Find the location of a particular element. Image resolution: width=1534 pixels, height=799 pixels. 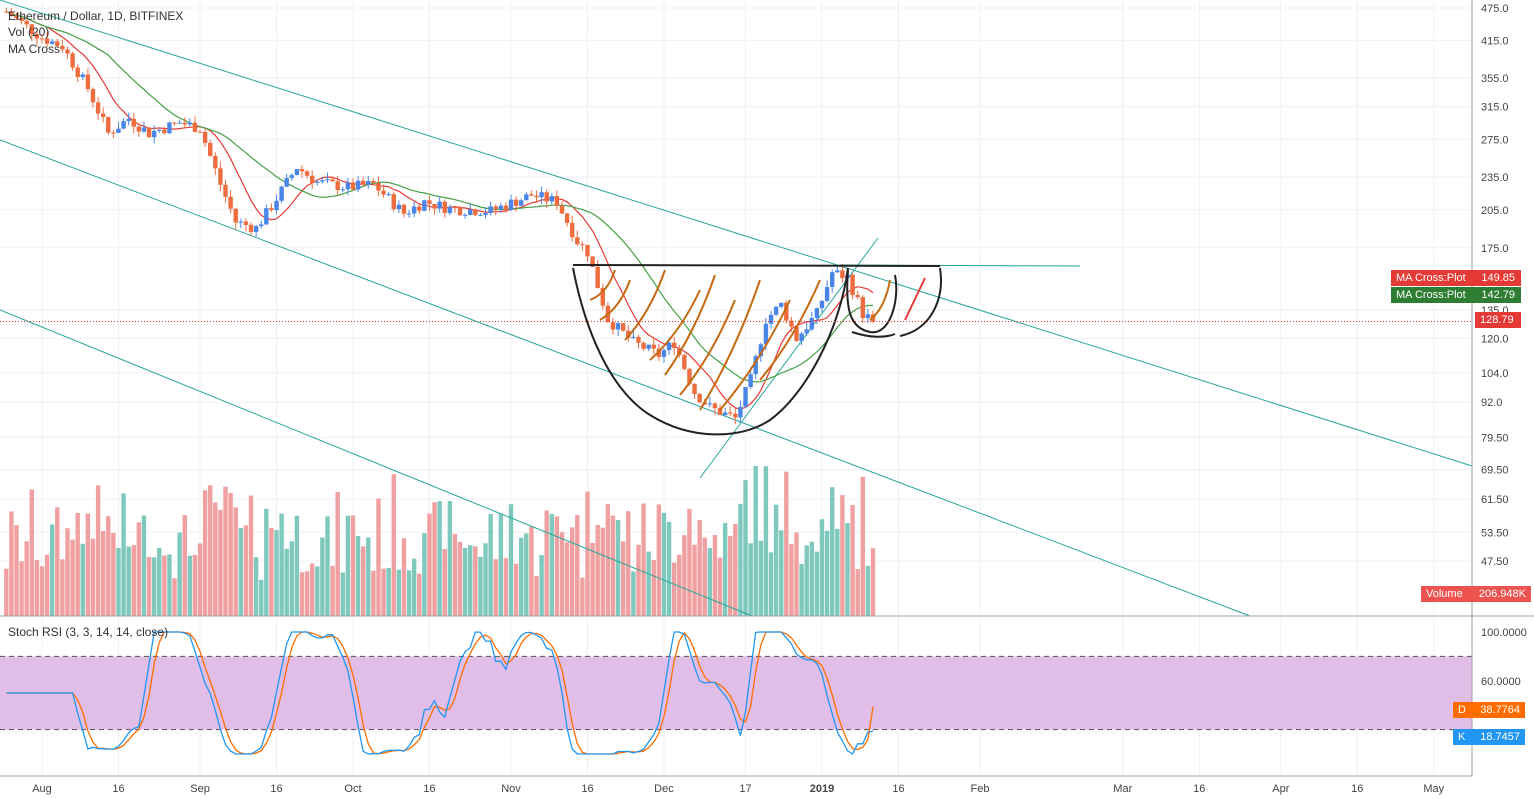

stoch-tick-label: 100.0000 is located at coordinates (1504, 633).